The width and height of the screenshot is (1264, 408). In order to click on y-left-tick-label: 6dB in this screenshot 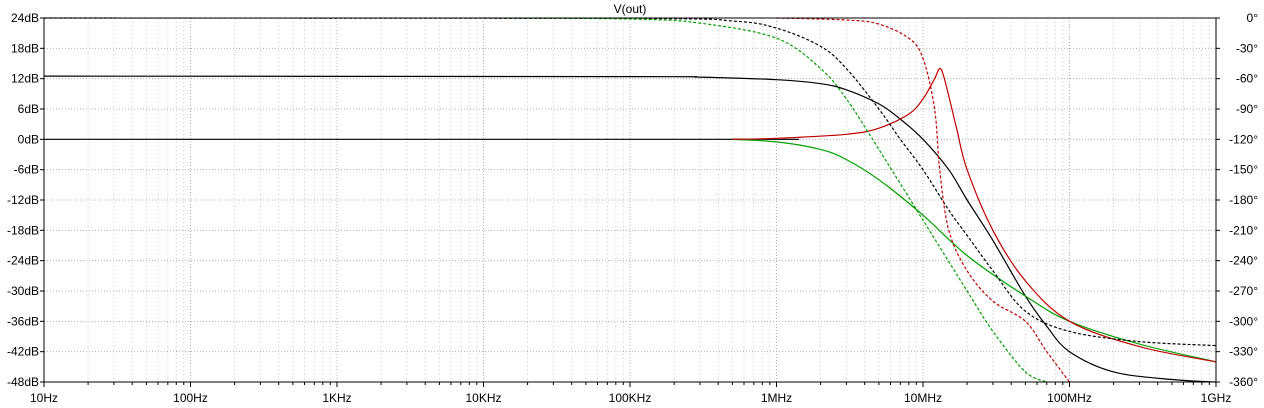, I will do `click(28, 109)`.